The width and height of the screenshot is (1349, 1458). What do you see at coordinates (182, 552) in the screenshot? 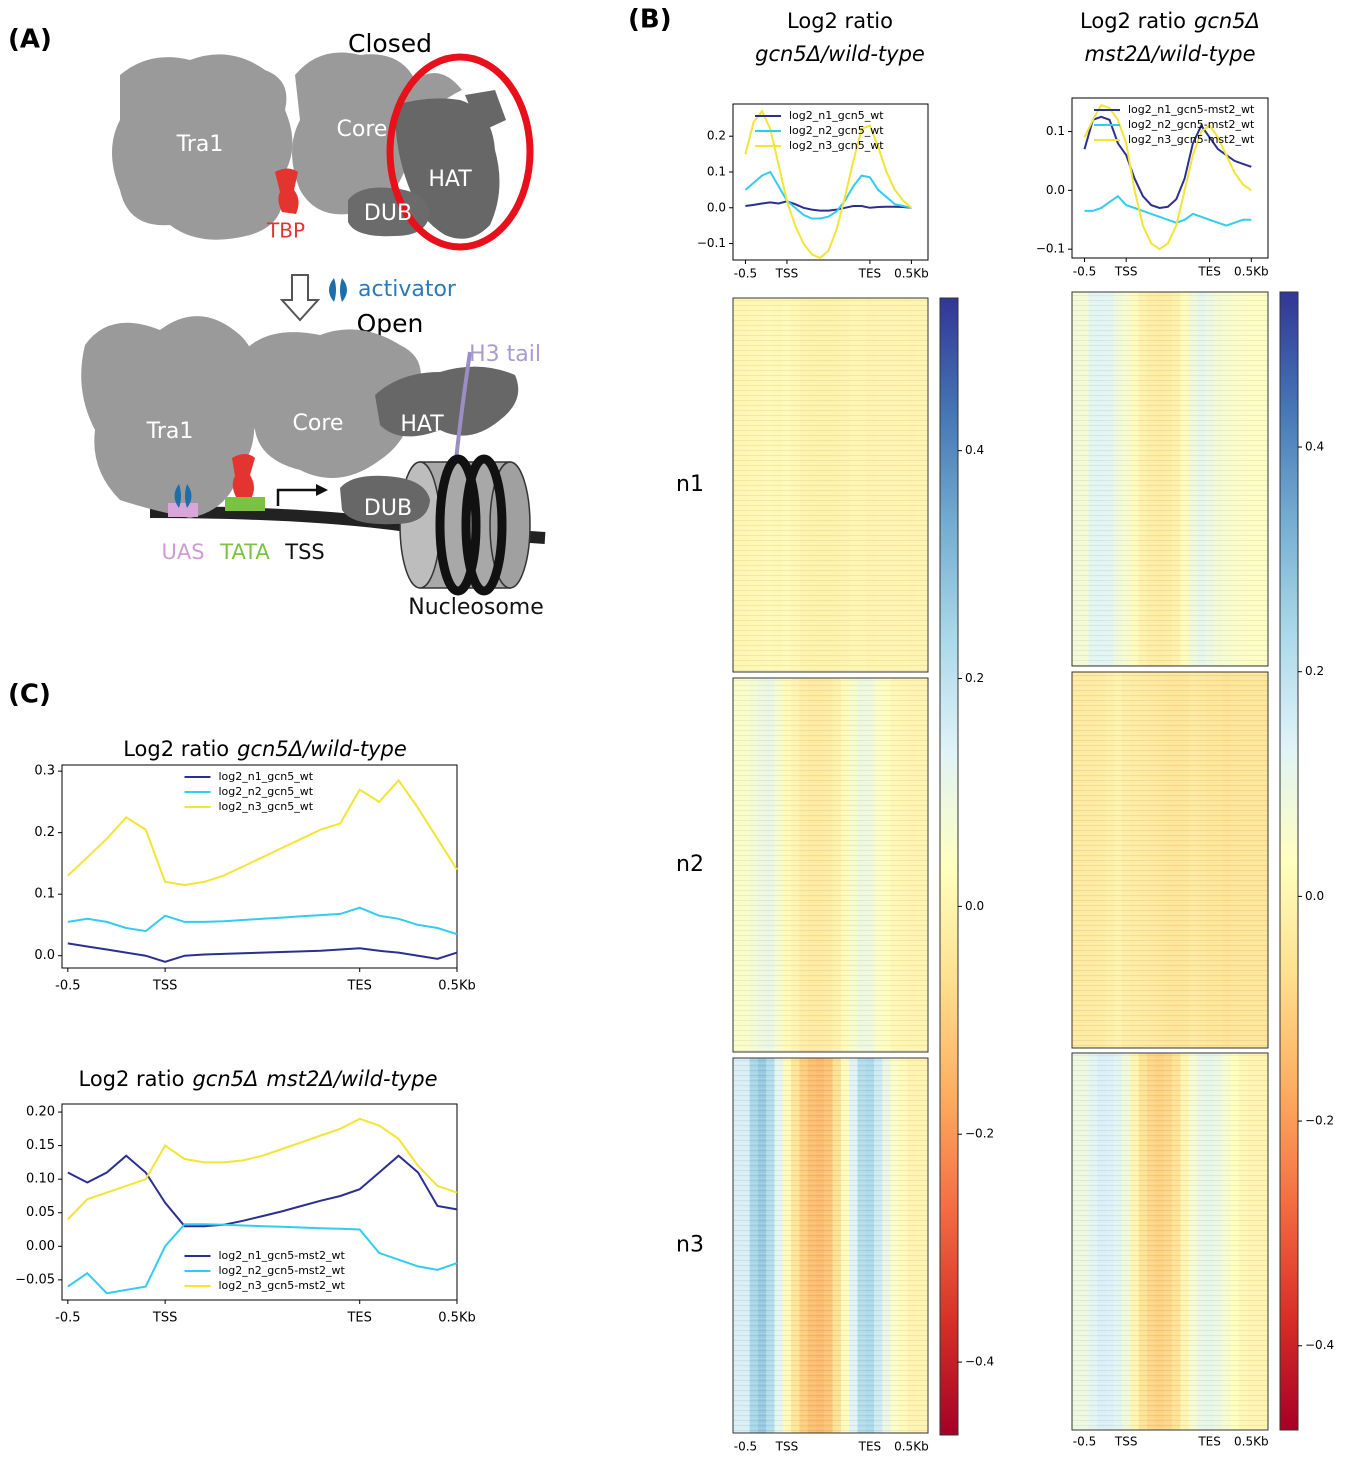
I see `promoter-label: UAS` at bounding box center [182, 552].